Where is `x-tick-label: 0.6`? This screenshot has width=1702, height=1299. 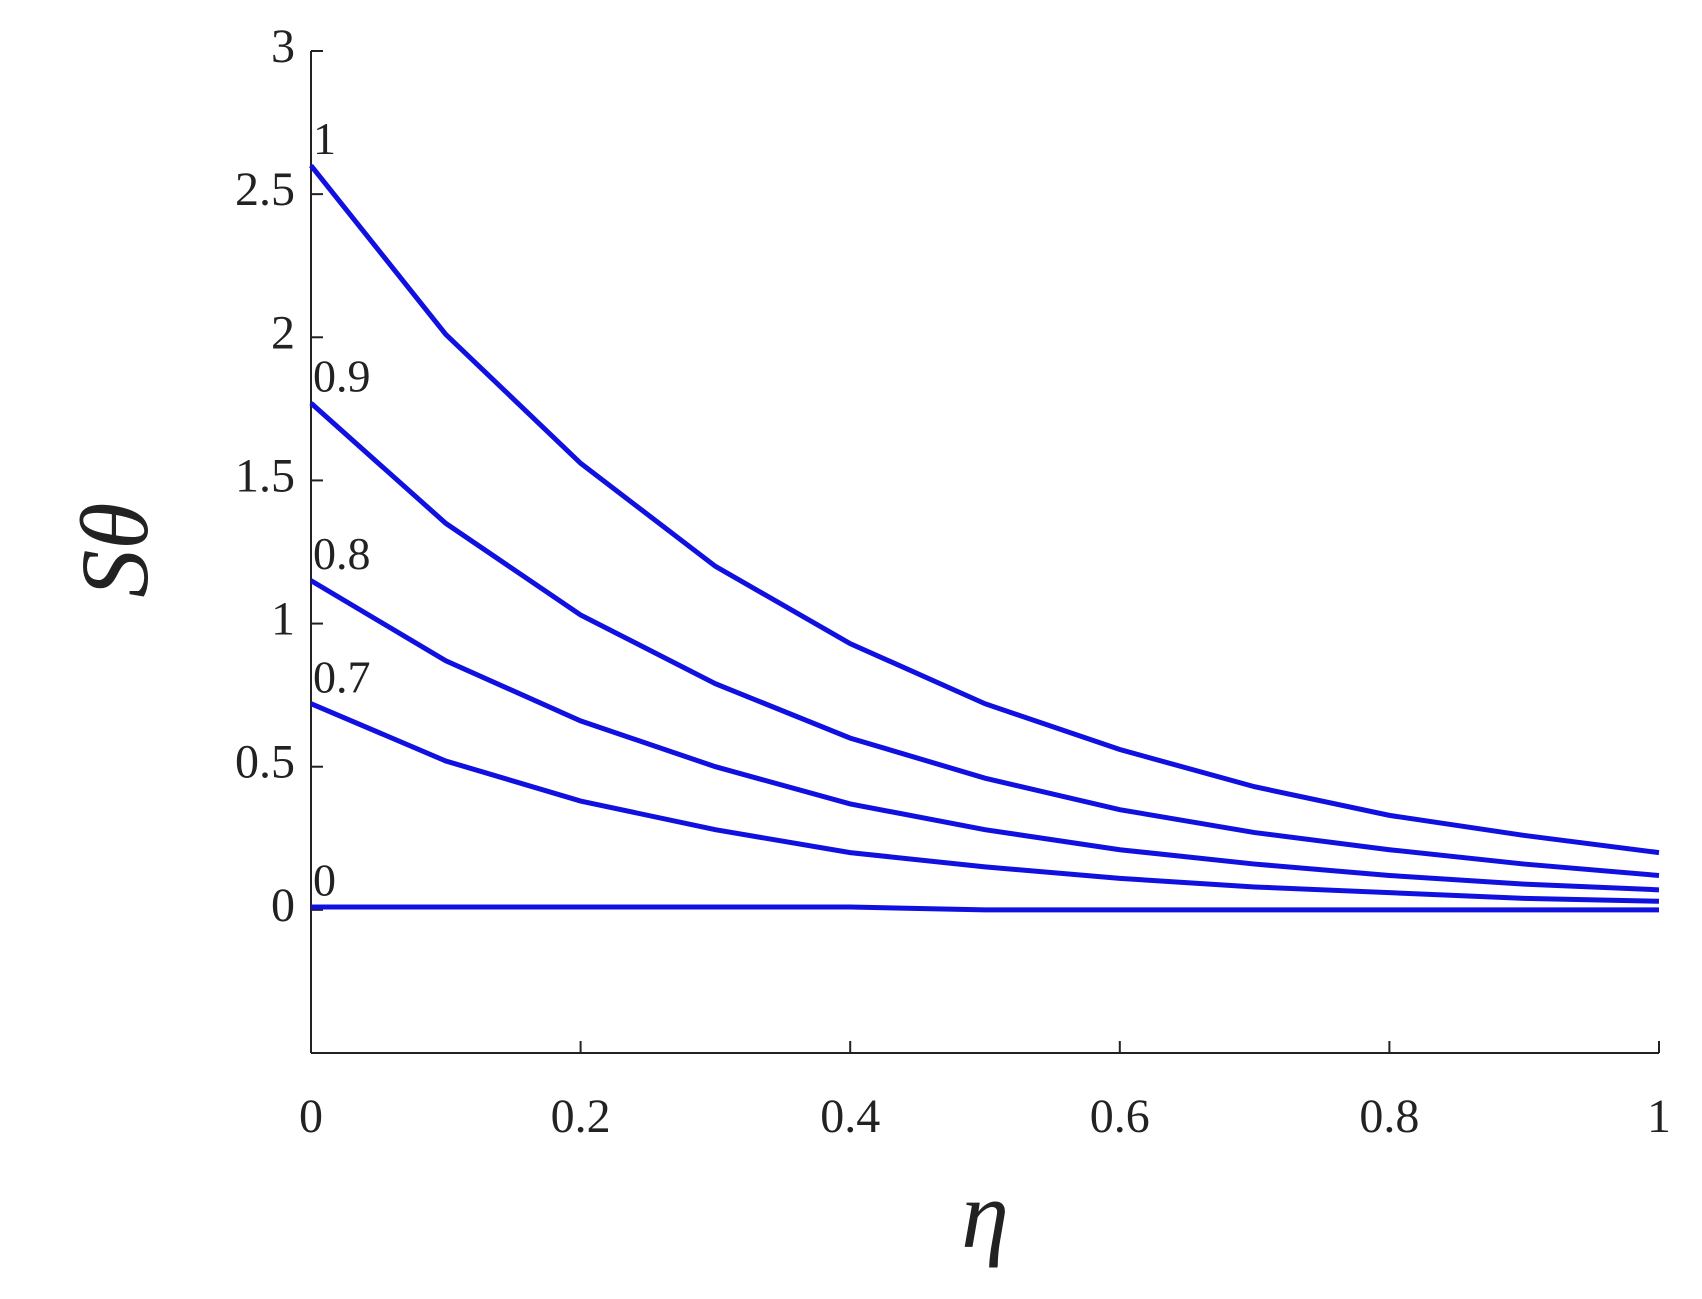
x-tick-label: 0.6 is located at coordinates (1120, 1116).